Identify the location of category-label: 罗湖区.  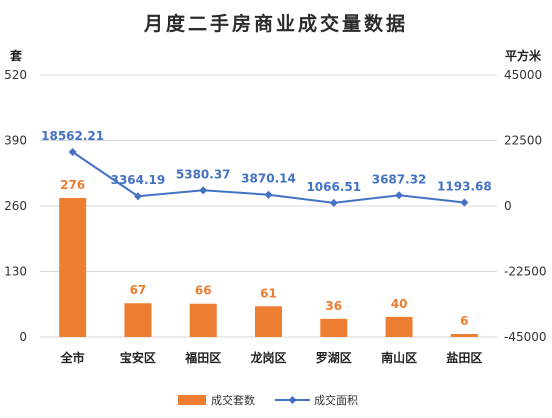
(334, 357).